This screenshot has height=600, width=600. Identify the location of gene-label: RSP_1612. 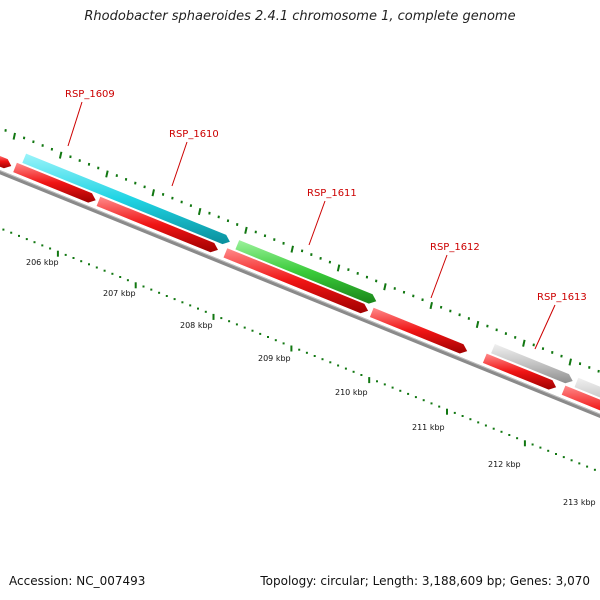
(455, 247).